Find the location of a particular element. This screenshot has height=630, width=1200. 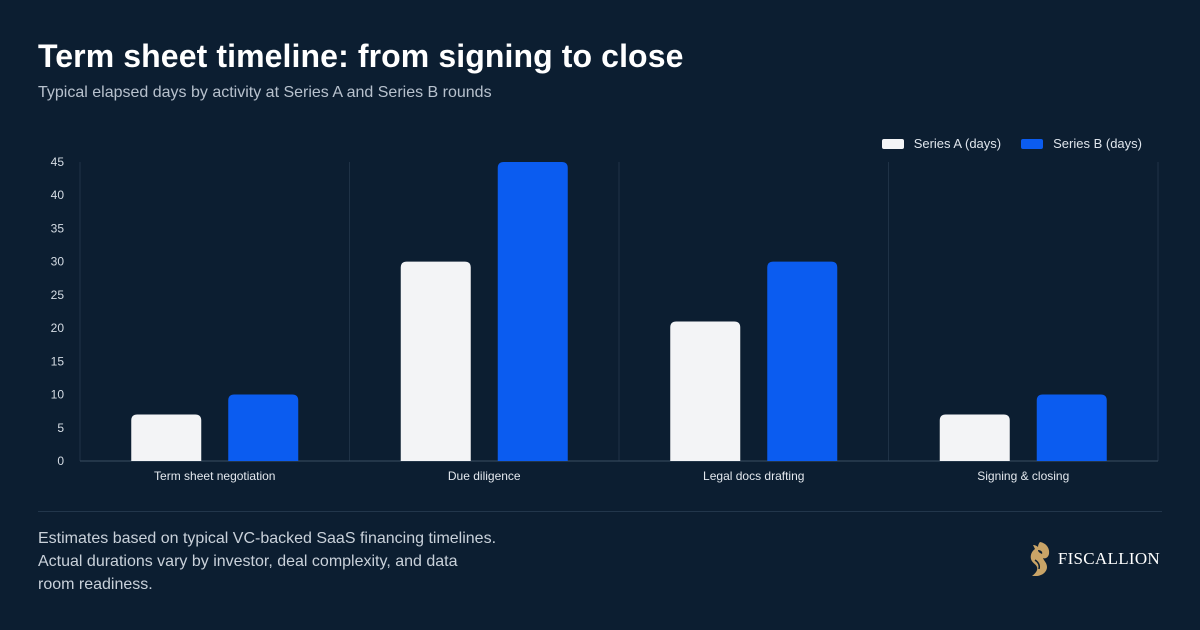

legend-label-series-a: Series A (days) is located at coordinates (957, 143).